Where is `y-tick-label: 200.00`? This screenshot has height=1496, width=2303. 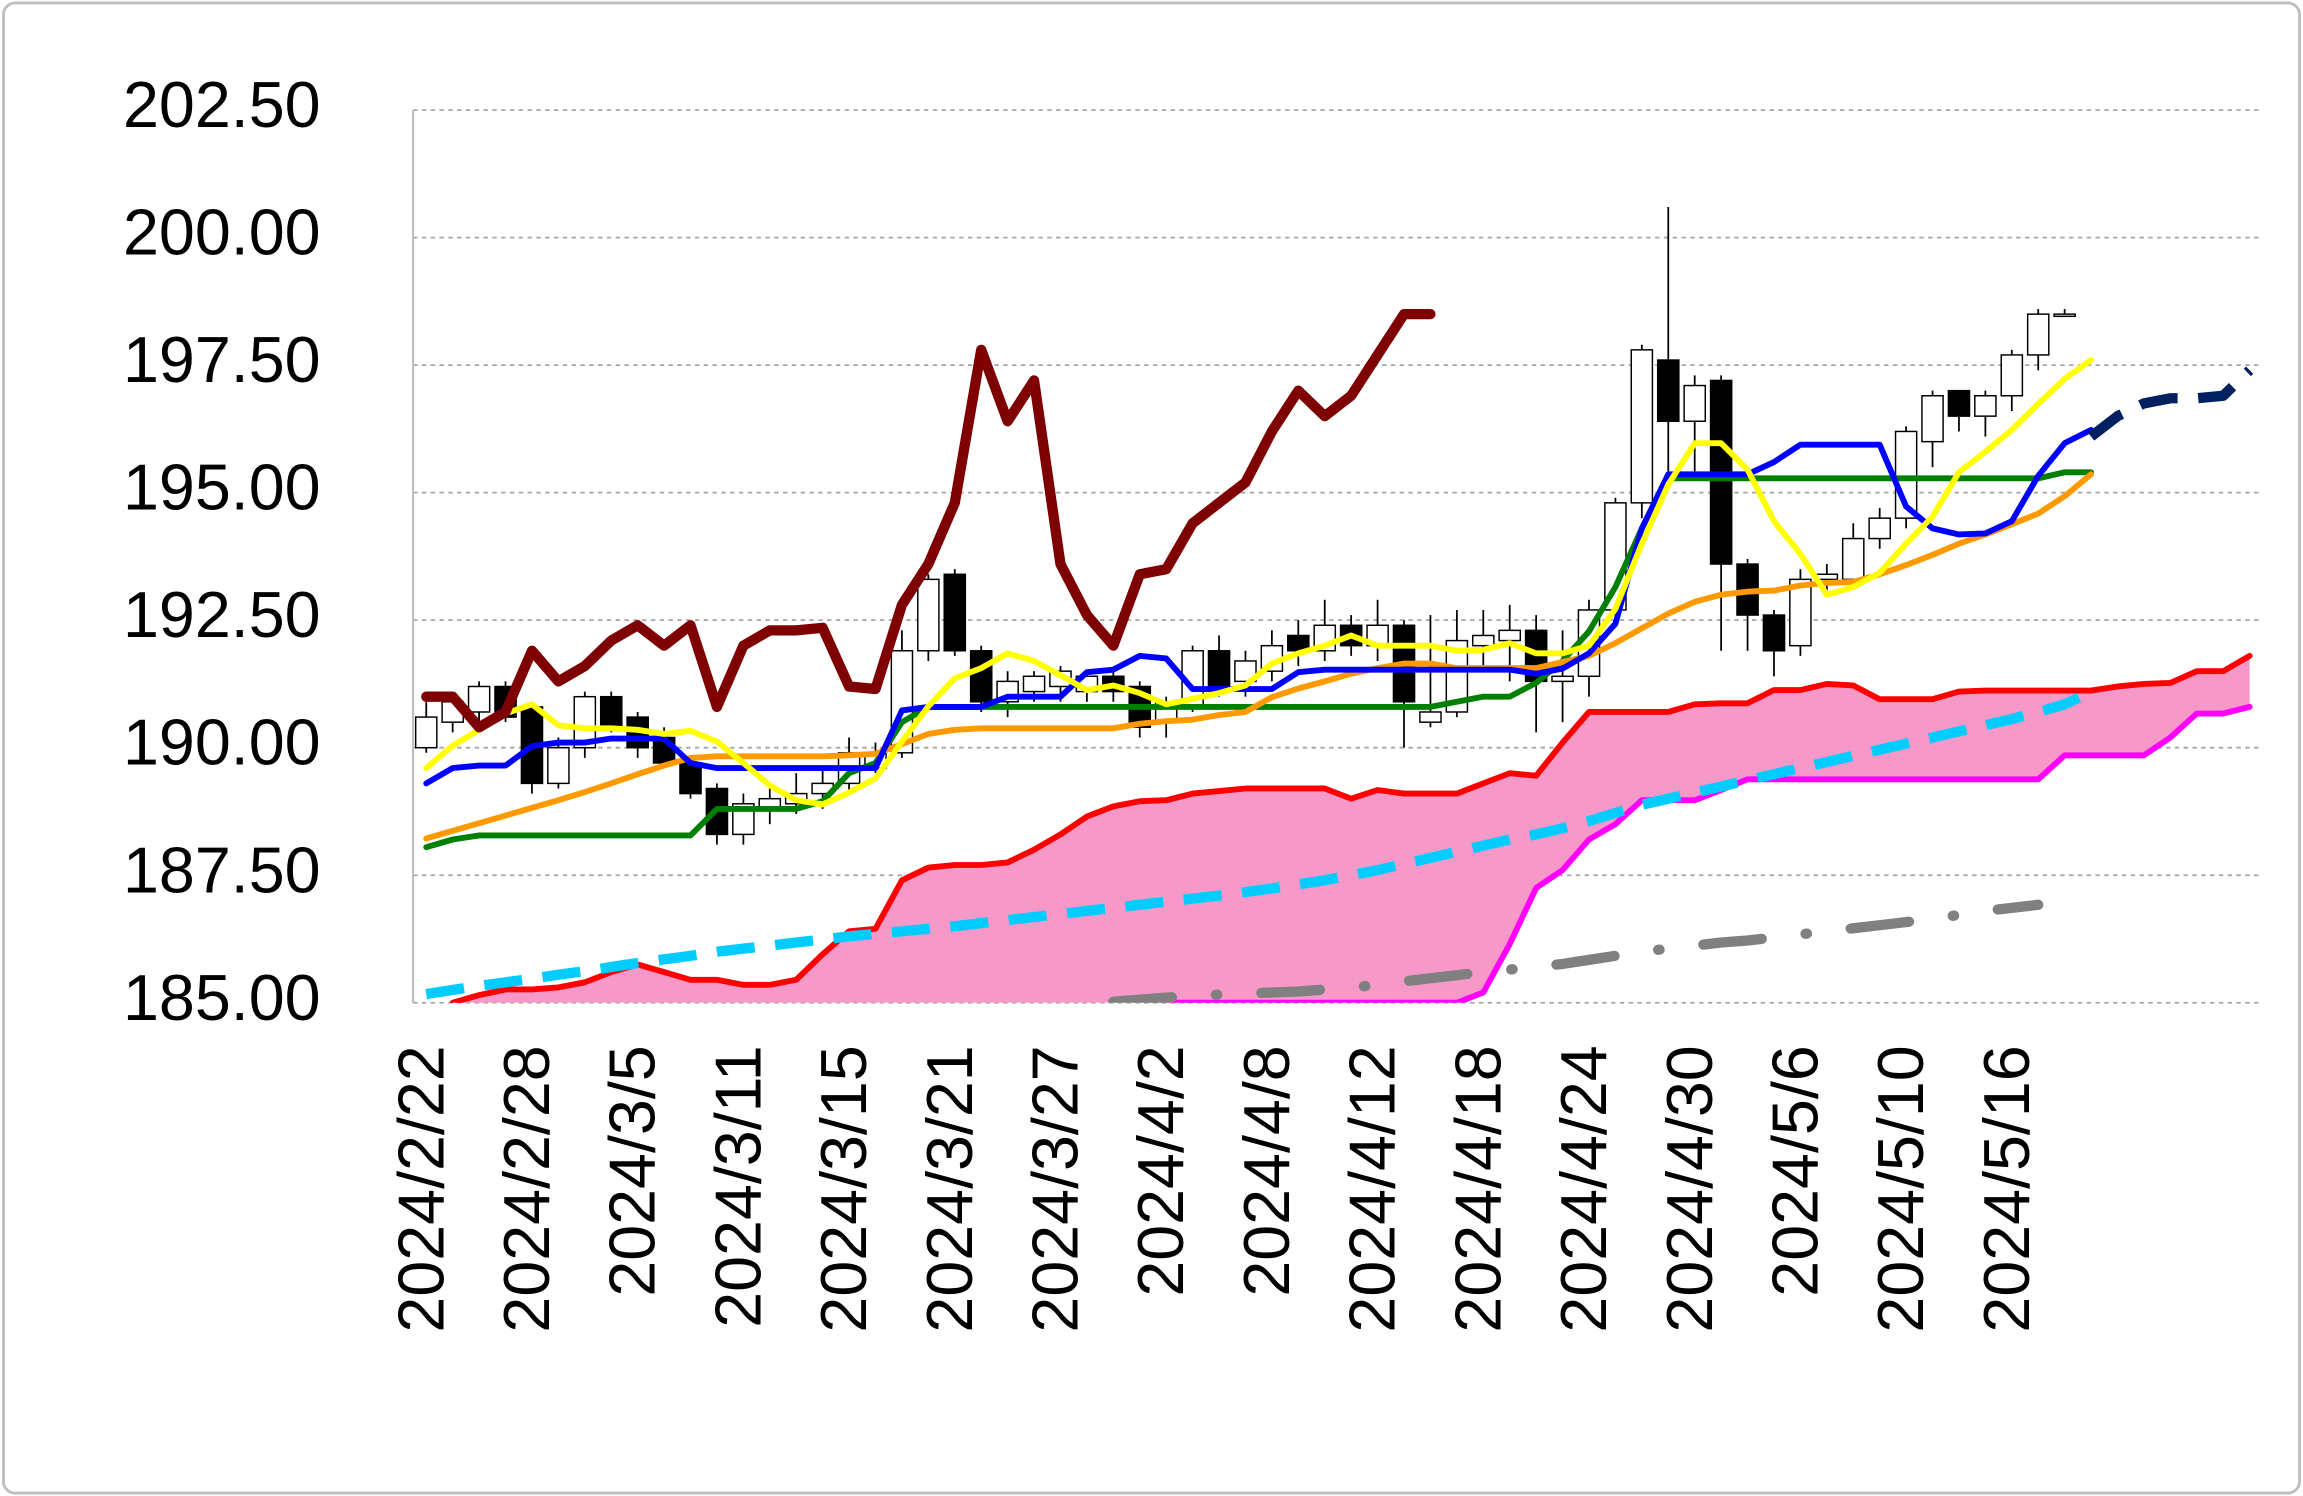
y-tick-label: 200.00 is located at coordinates (222, 233).